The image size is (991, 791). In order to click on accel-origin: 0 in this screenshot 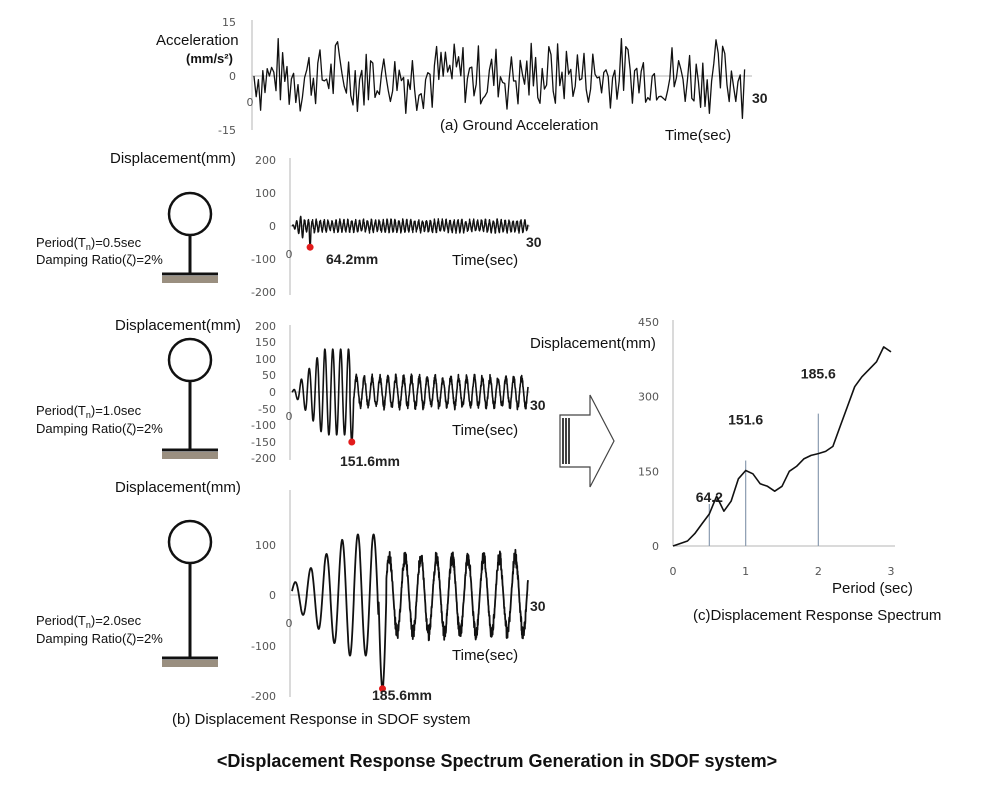, I will do `click(250, 102)`.